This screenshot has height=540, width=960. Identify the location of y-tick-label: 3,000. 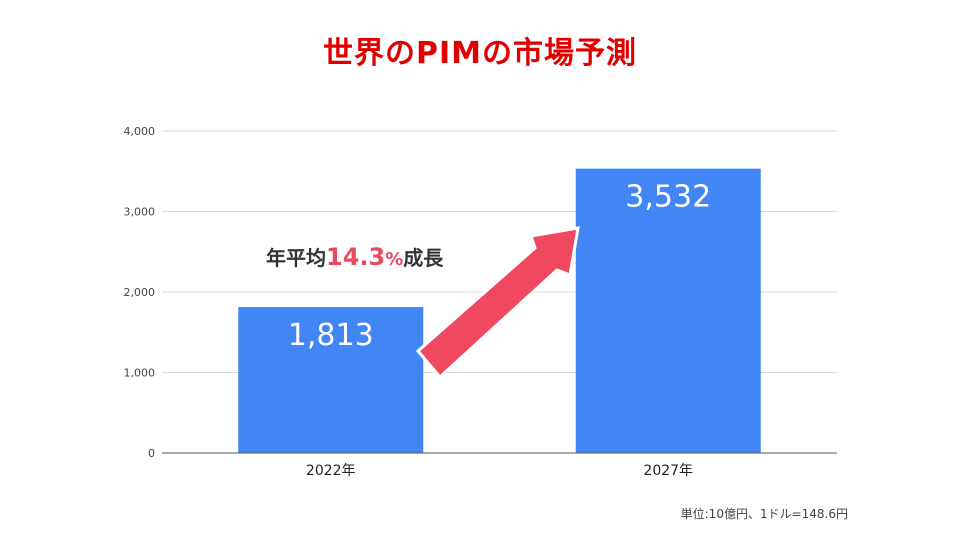
(140, 212).